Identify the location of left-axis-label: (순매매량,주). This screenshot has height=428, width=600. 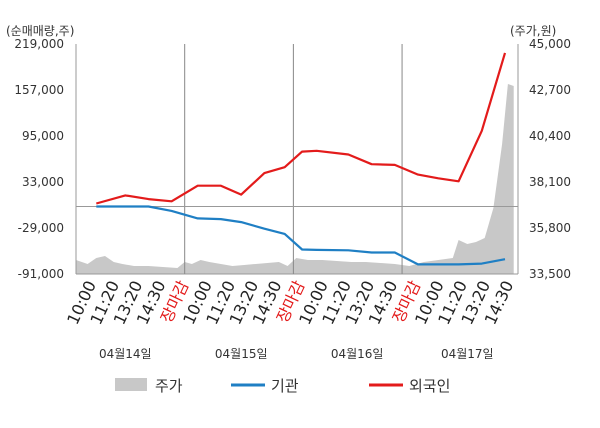
(40, 31).